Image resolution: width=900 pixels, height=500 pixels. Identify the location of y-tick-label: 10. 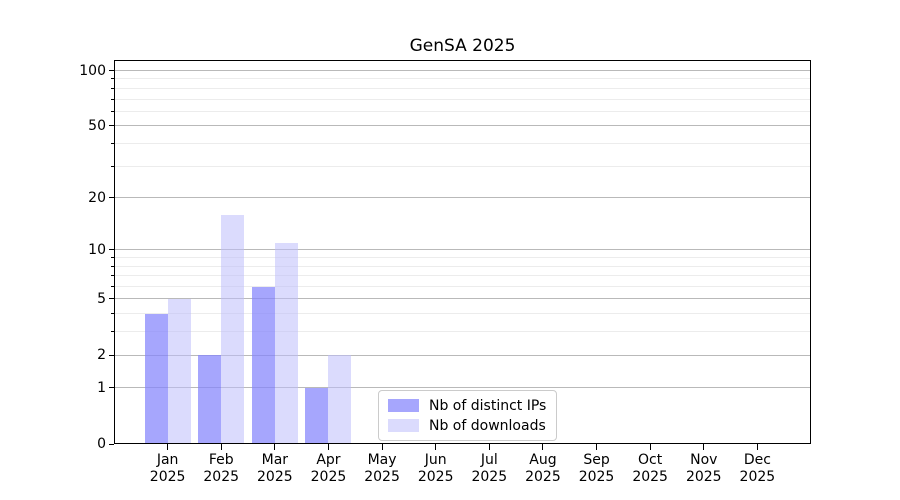
(97, 249).